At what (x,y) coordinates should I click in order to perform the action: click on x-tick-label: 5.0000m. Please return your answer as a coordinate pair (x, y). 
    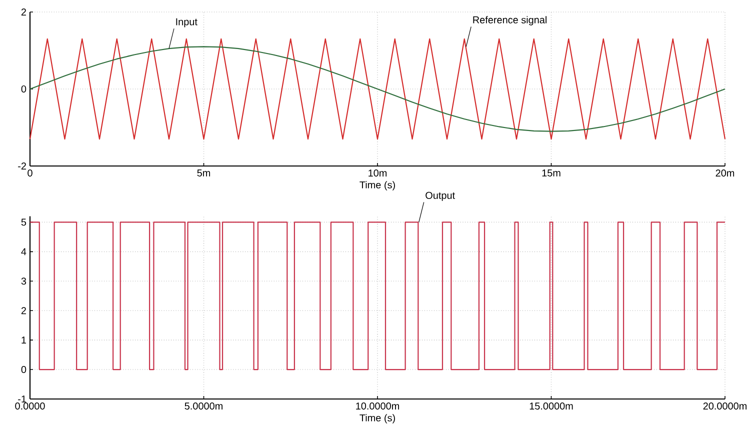
    Looking at the image, I should click on (203, 406).